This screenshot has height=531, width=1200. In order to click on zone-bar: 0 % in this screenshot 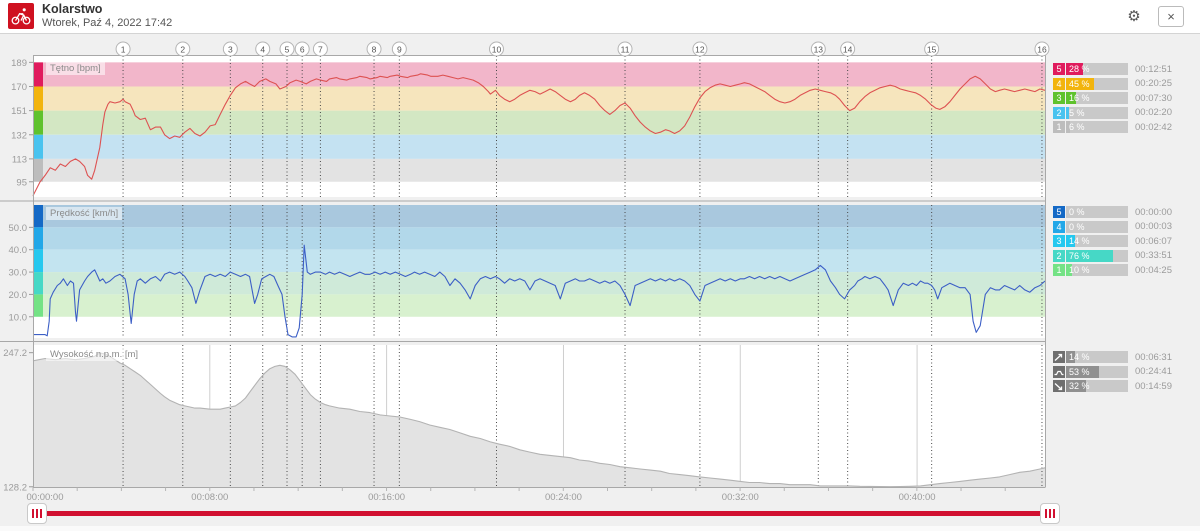, I will do `click(1097, 226)`.